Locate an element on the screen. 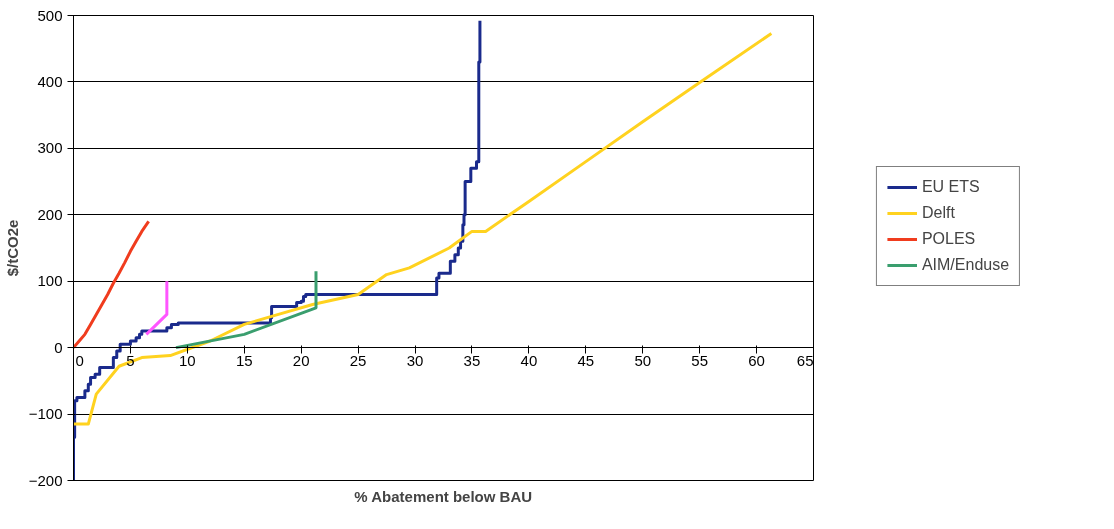 The height and width of the screenshot is (529, 1114). x-tick-label: 25 is located at coordinates (358, 360).